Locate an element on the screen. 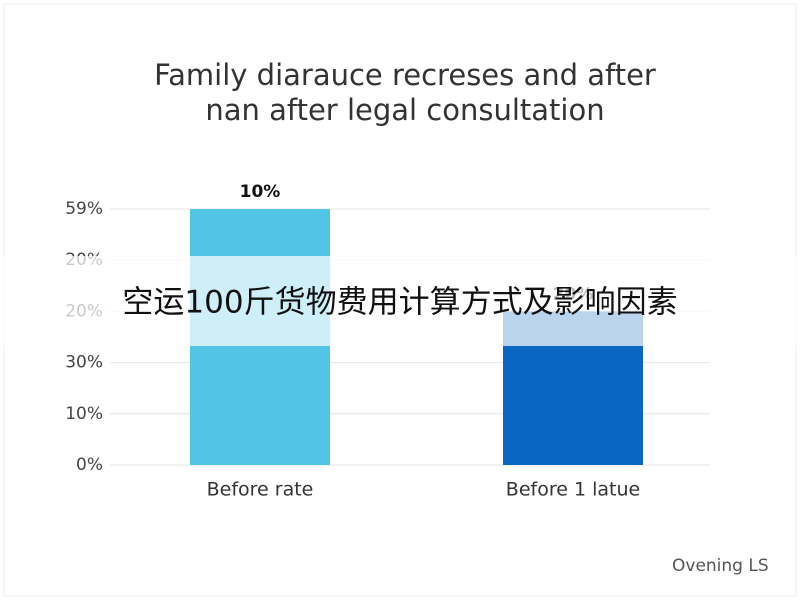 Image resolution: width=800 pixels, height=600 pixels. data-label: 10% is located at coordinates (260, 192).